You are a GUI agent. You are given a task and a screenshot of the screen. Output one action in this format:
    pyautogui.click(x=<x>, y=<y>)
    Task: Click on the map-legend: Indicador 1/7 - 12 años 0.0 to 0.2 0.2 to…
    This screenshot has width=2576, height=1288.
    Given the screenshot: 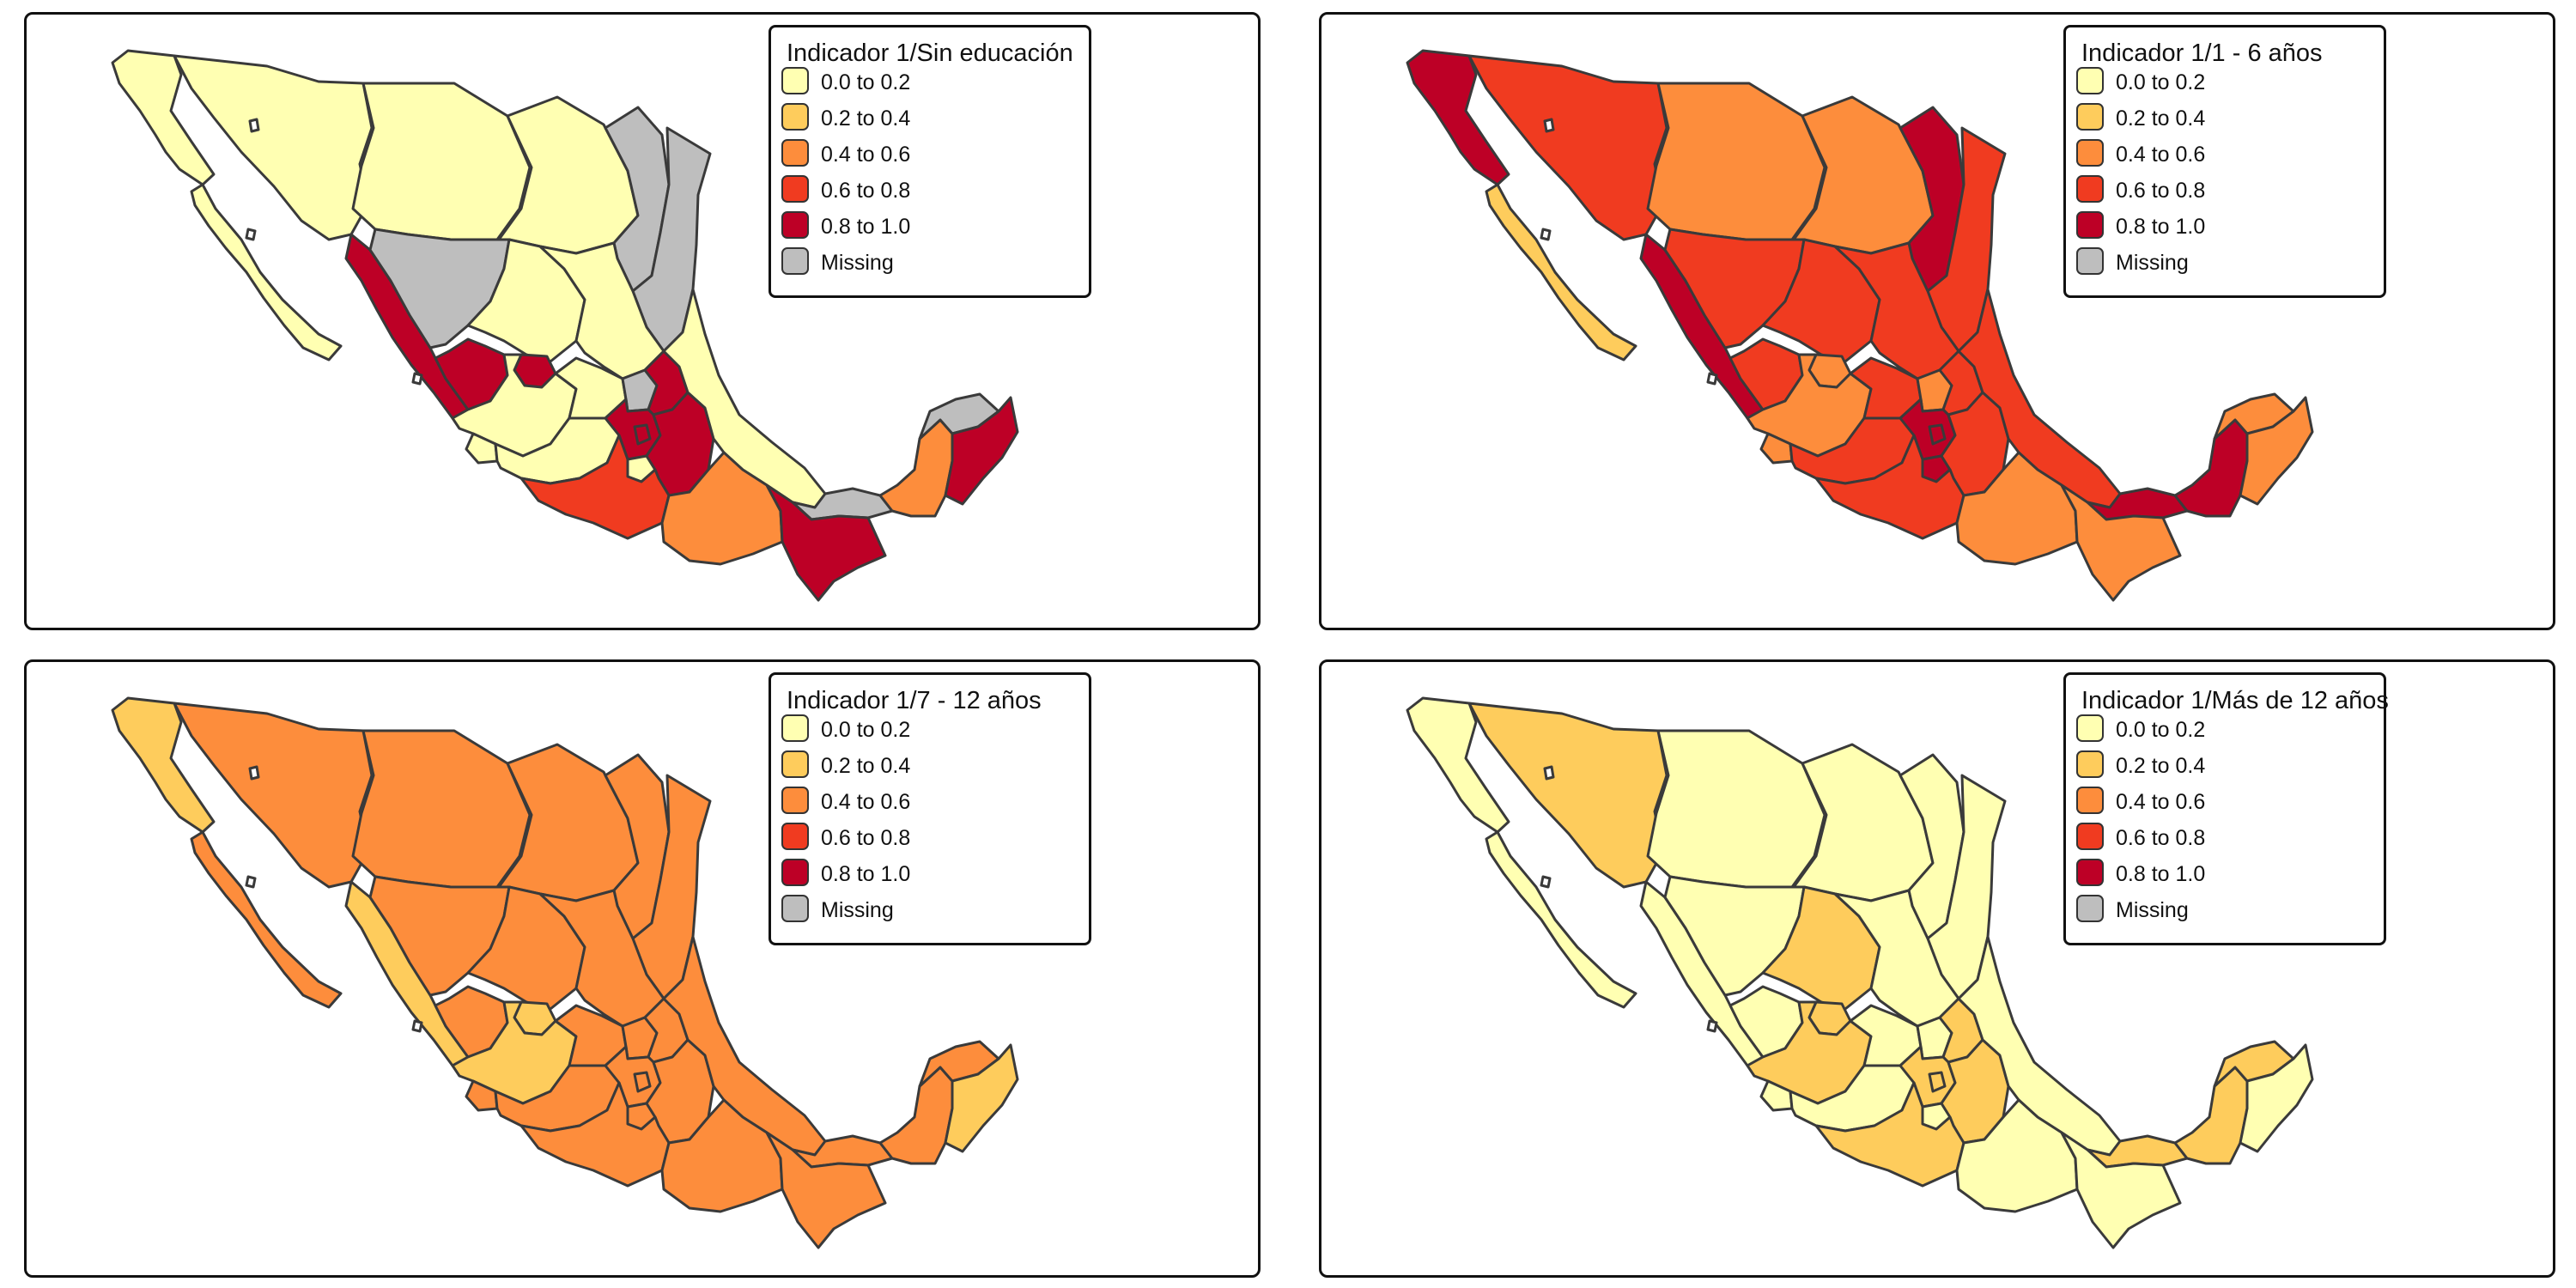 What is the action you would take?
    pyautogui.click(x=930, y=808)
    